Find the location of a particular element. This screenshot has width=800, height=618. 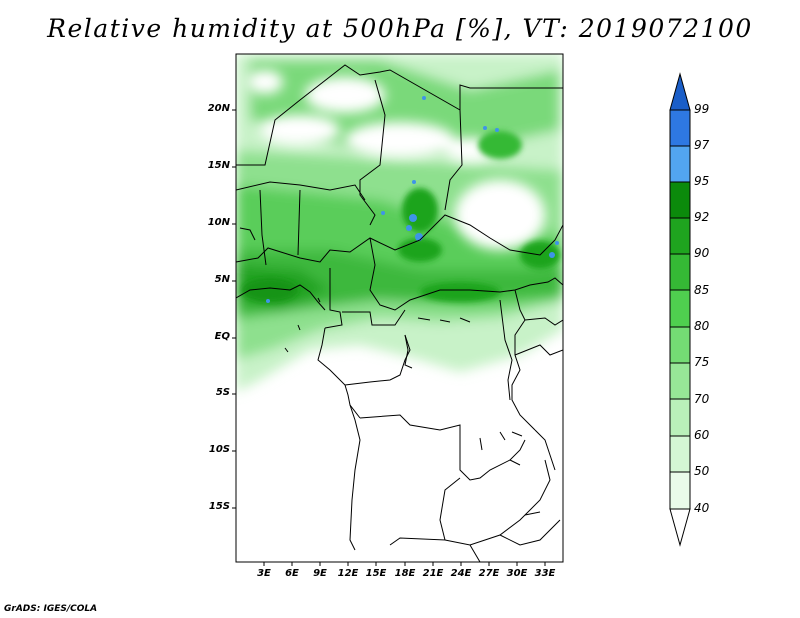

colorbar-label: 60 is located at coordinates (702, 435).